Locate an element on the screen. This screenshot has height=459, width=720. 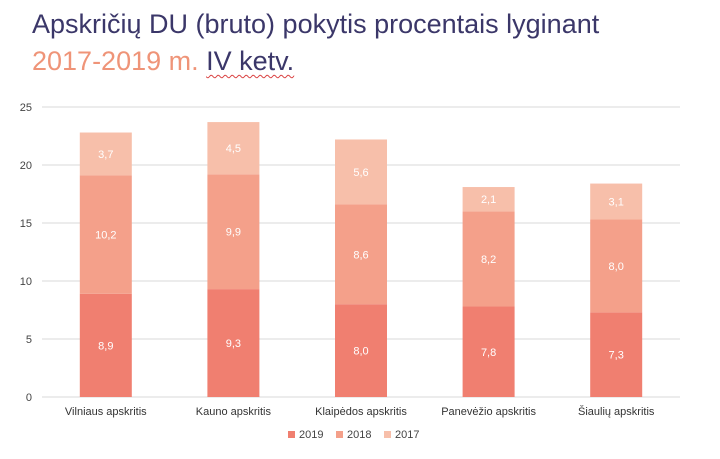
data-label: 3,7 is located at coordinates (105, 155).